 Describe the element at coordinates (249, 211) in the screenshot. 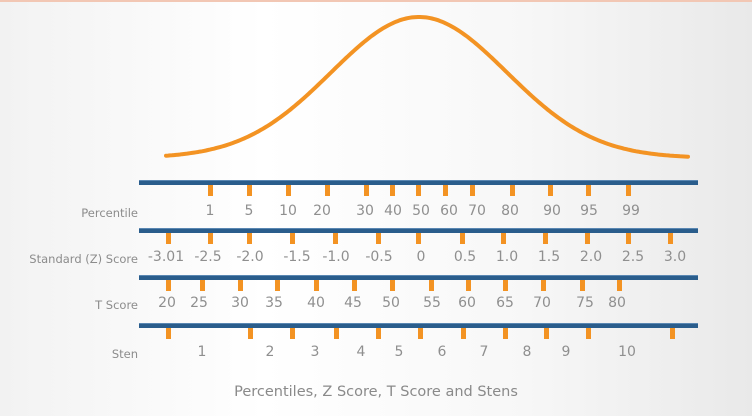

I see `percentile-value: 5` at that location.